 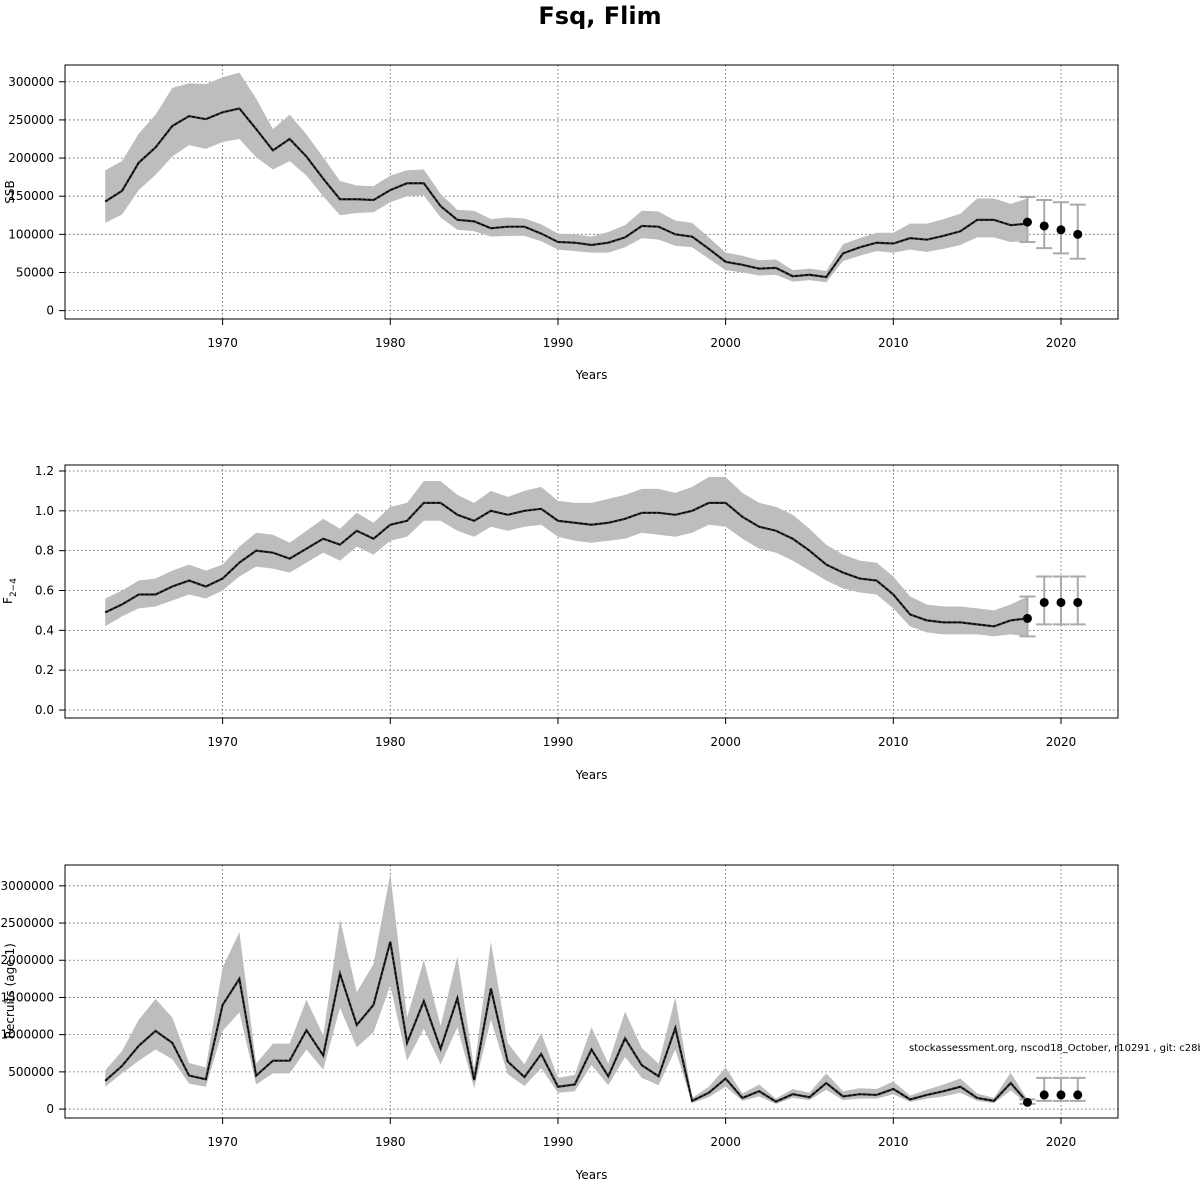 What do you see at coordinates (44, 471) in the screenshot?
I see `f-y-tick-label: 1.2` at bounding box center [44, 471].